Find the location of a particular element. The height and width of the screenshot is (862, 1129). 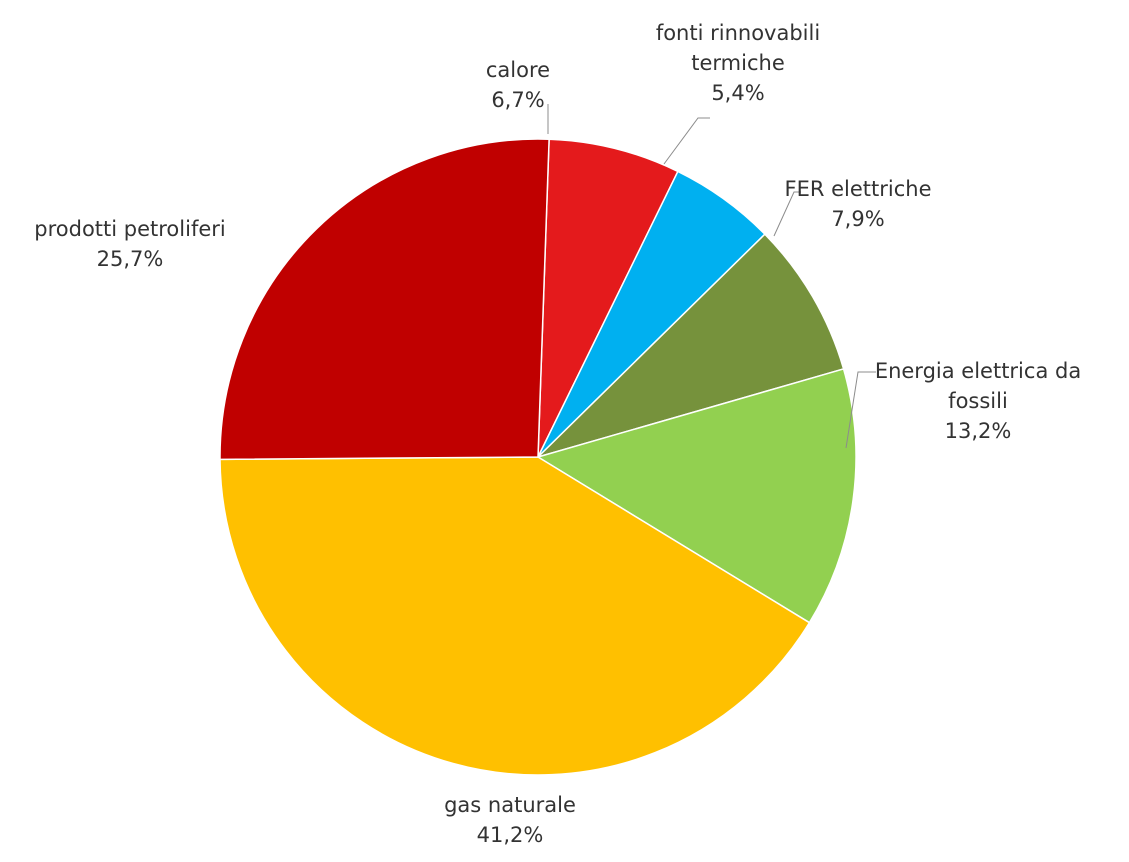

slice-label: fonti rinnovabili is located at coordinates (738, 33).